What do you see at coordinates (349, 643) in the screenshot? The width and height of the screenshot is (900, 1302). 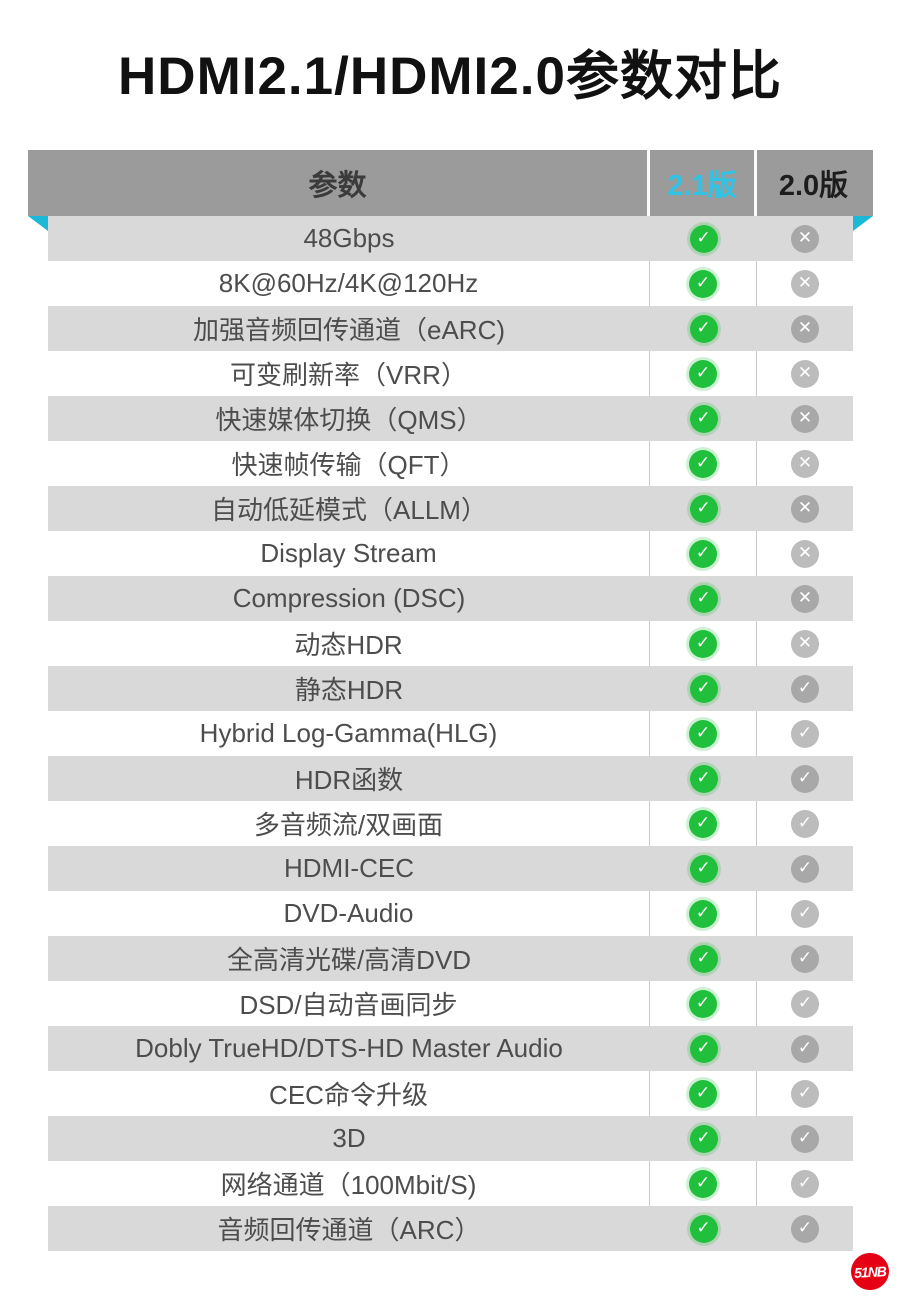 I see `row-label: 动态HDR` at bounding box center [349, 643].